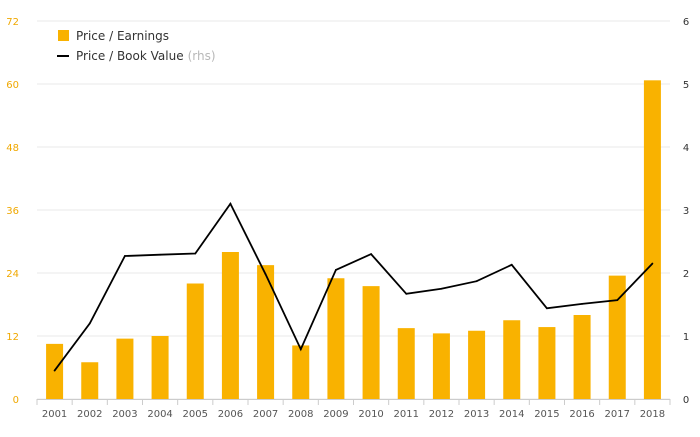 This screenshot has height=437, width=700. What do you see at coordinates (12, 85) in the screenshot?
I see `y-left-tick-label: 60` at bounding box center [12, 85].